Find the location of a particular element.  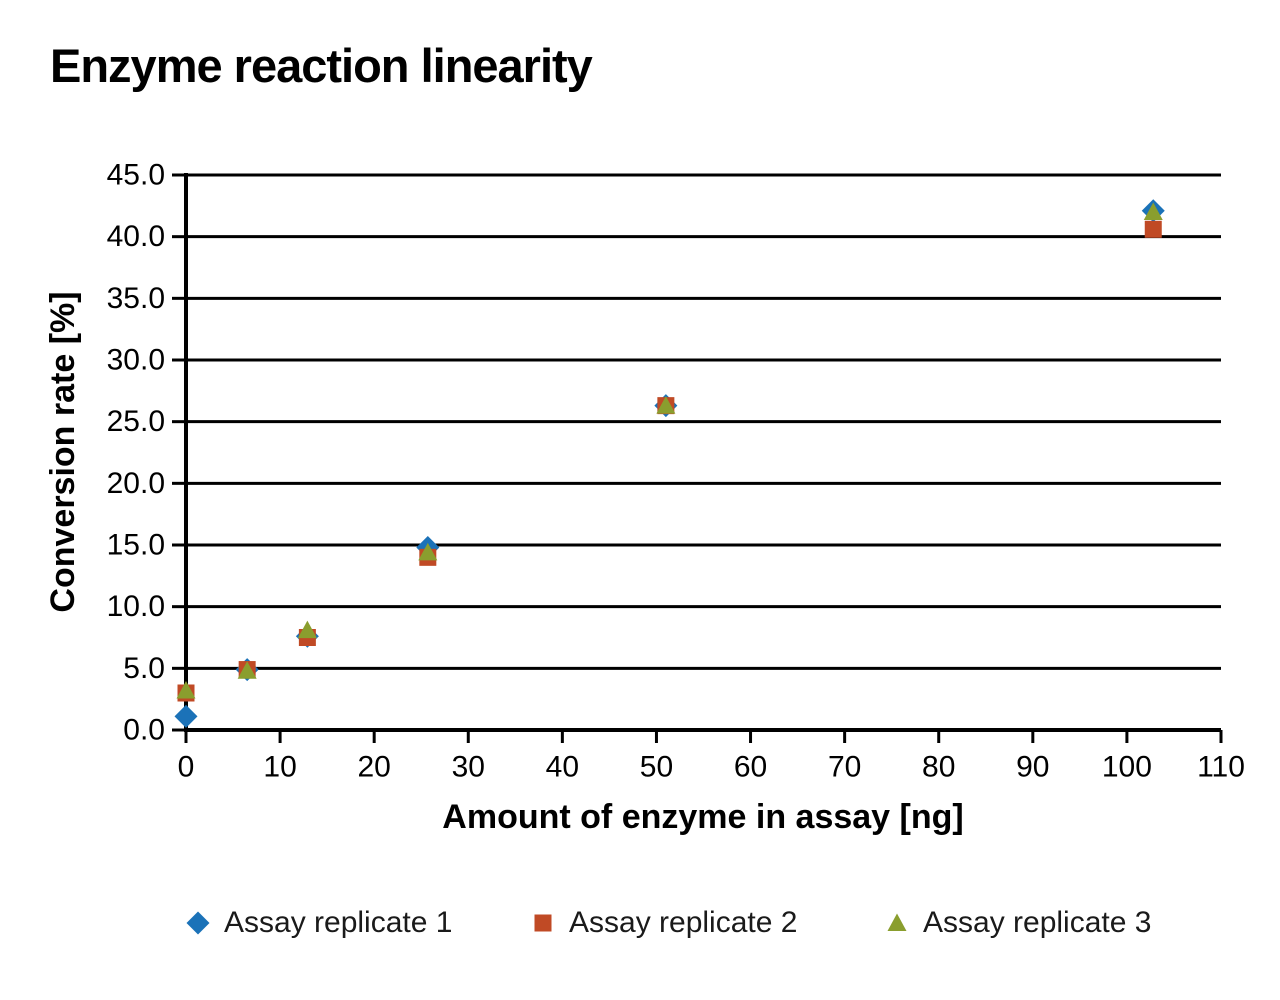

diamond-marker-icon is located at coordinates (198, 923).